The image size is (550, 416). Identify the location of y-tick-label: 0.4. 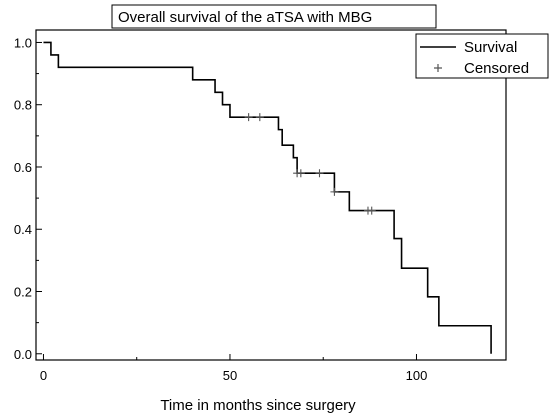
(23, 229).